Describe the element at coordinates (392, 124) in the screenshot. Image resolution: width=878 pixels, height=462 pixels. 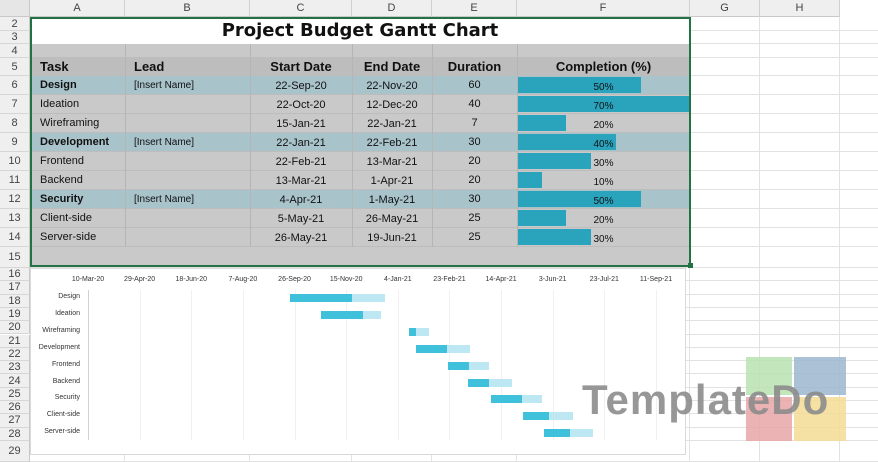
I see `end-date: 22-Jan-21` at that location.